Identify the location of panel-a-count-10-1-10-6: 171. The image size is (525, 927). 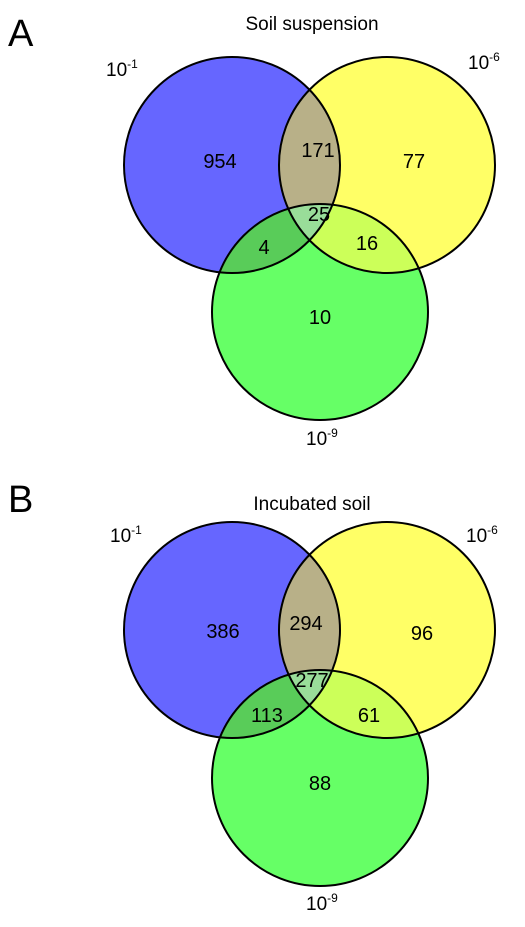
(317, 151).